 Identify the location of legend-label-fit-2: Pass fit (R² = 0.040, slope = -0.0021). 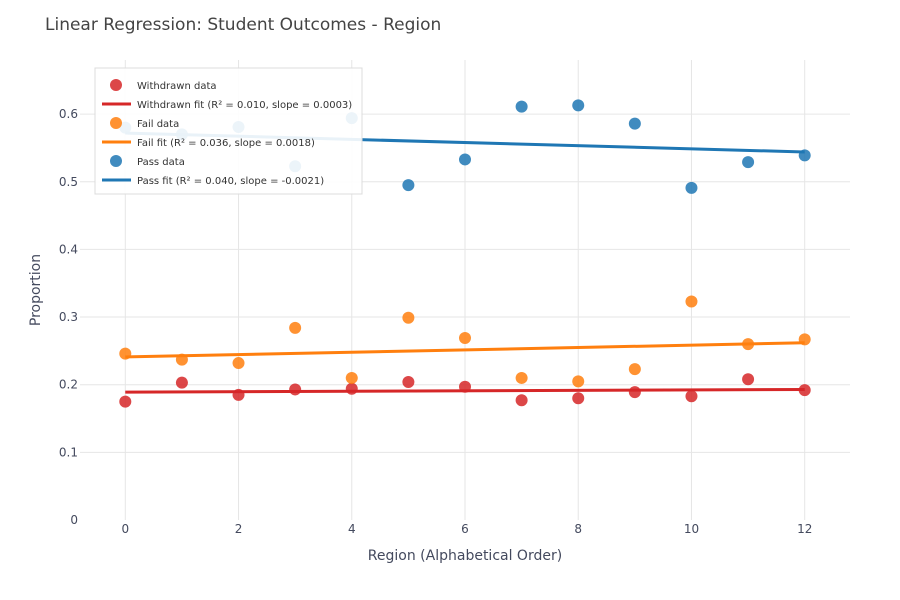
(230, 181).